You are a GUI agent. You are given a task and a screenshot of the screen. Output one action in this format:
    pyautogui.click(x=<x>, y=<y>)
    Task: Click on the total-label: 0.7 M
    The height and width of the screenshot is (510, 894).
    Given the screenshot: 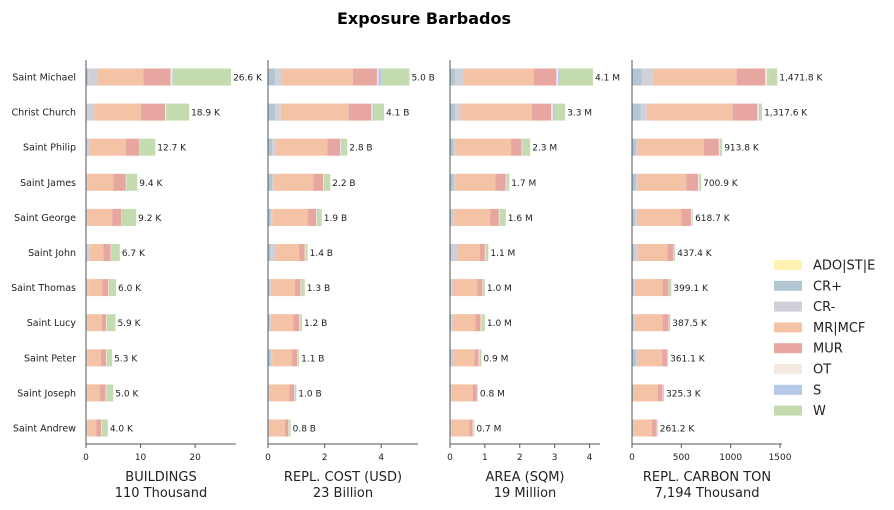 What is the action you would take?
    pyautogui.click(x=488, y=430)
    